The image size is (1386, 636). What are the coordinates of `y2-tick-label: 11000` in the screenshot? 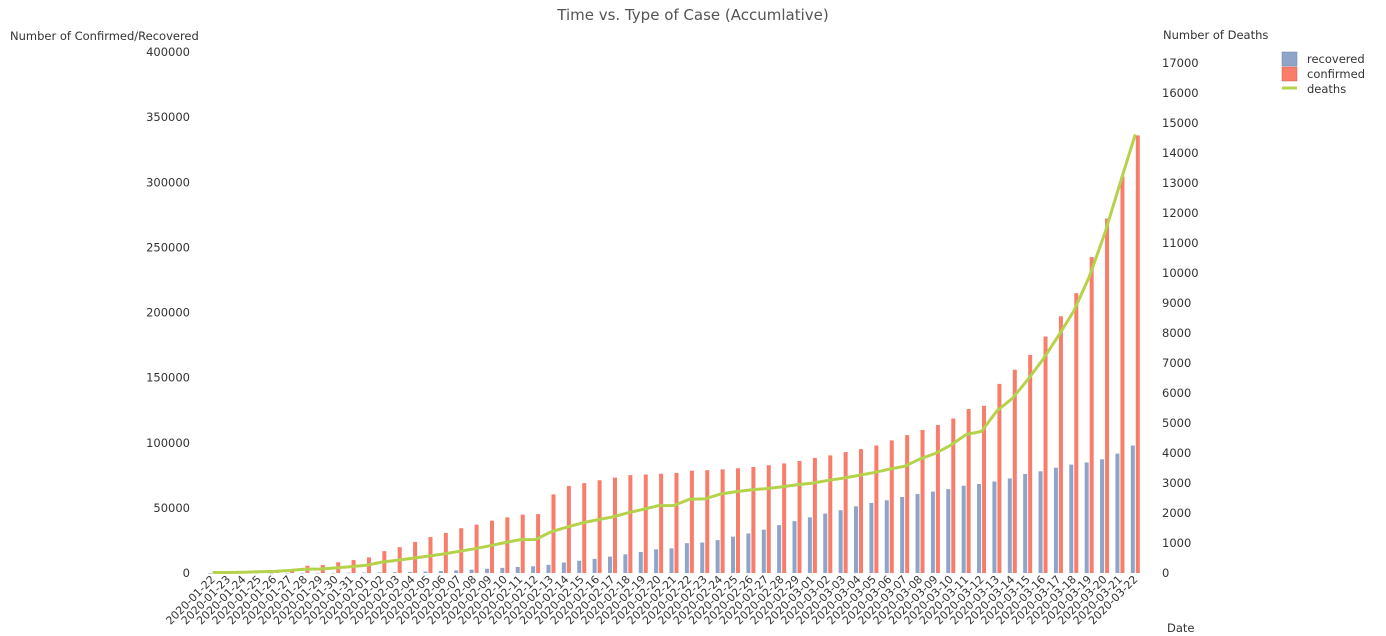 It's located at (1180, 243).